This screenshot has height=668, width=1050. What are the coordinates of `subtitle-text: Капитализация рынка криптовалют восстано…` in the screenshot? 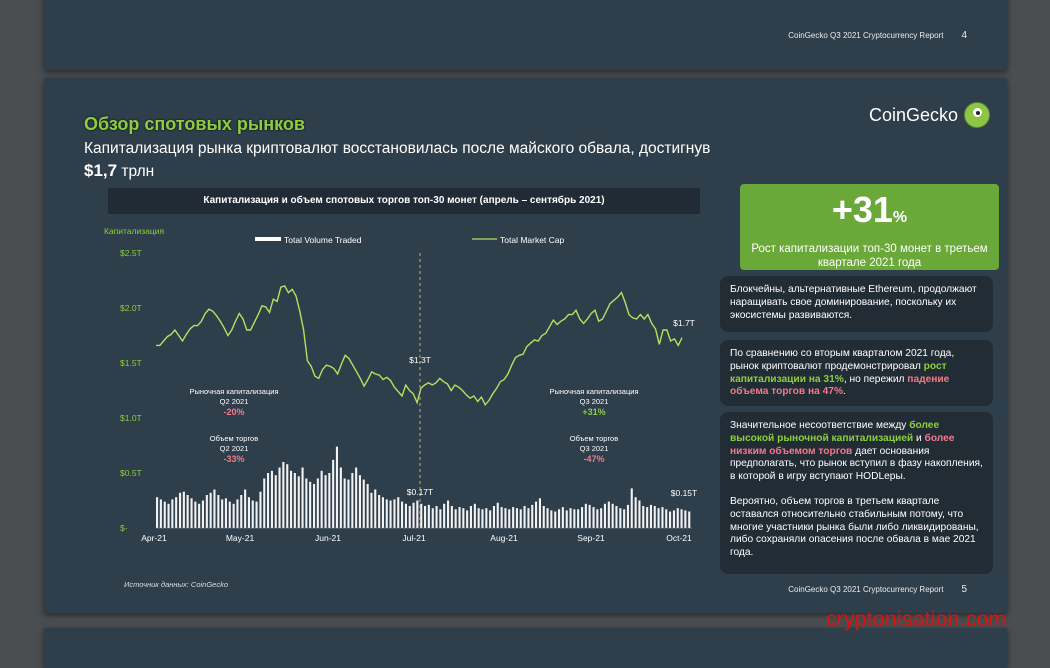 It's located at (397, 148).